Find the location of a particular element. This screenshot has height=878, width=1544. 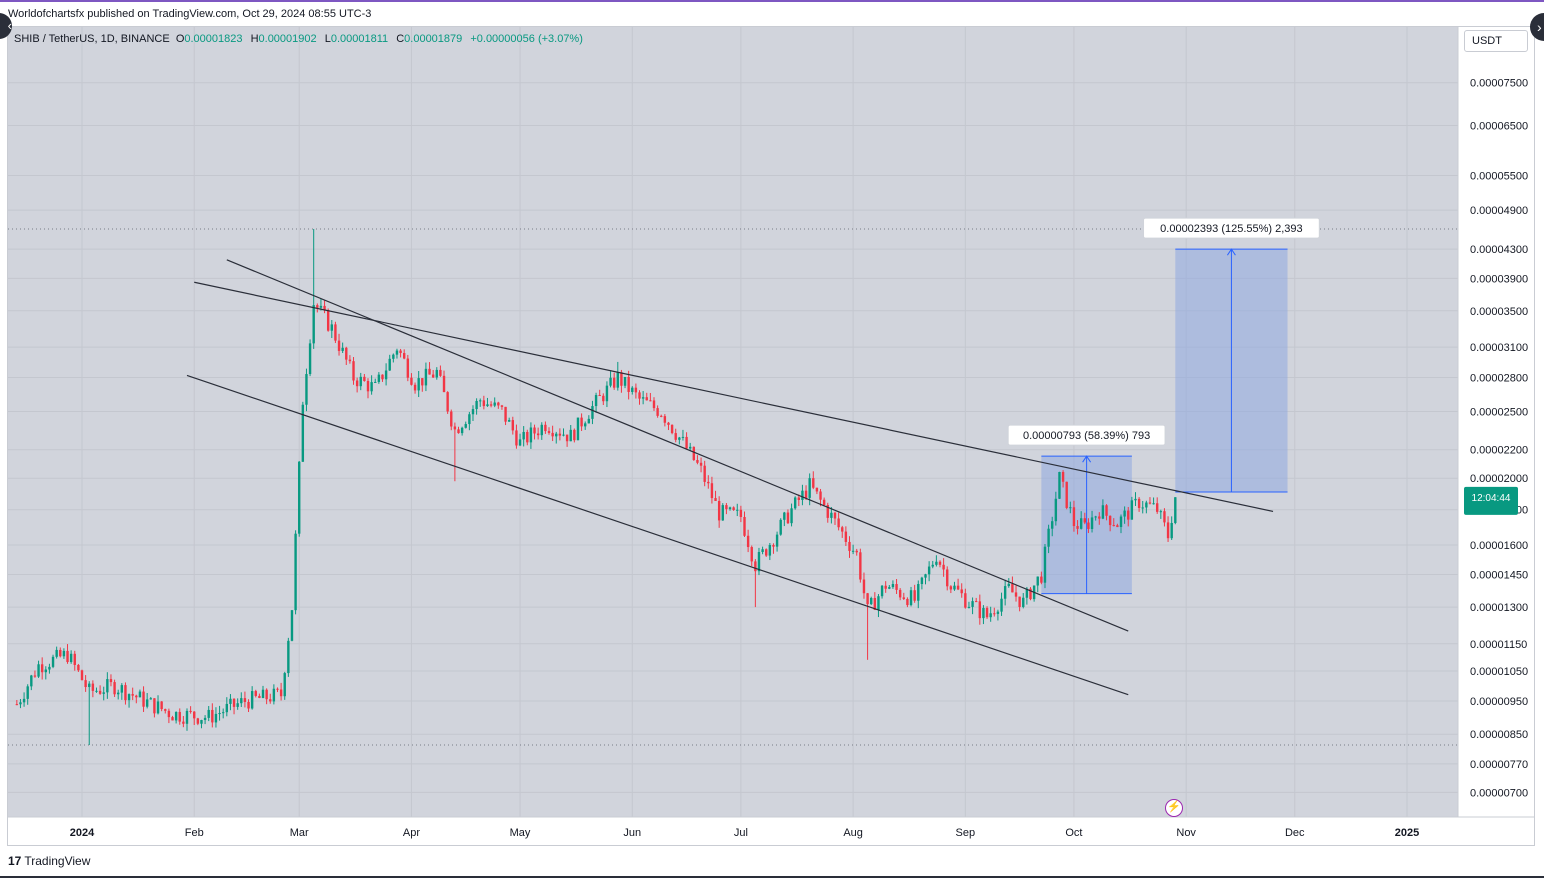

y-tick-label: 0.00002800 is located at coordinates (1499, 379).